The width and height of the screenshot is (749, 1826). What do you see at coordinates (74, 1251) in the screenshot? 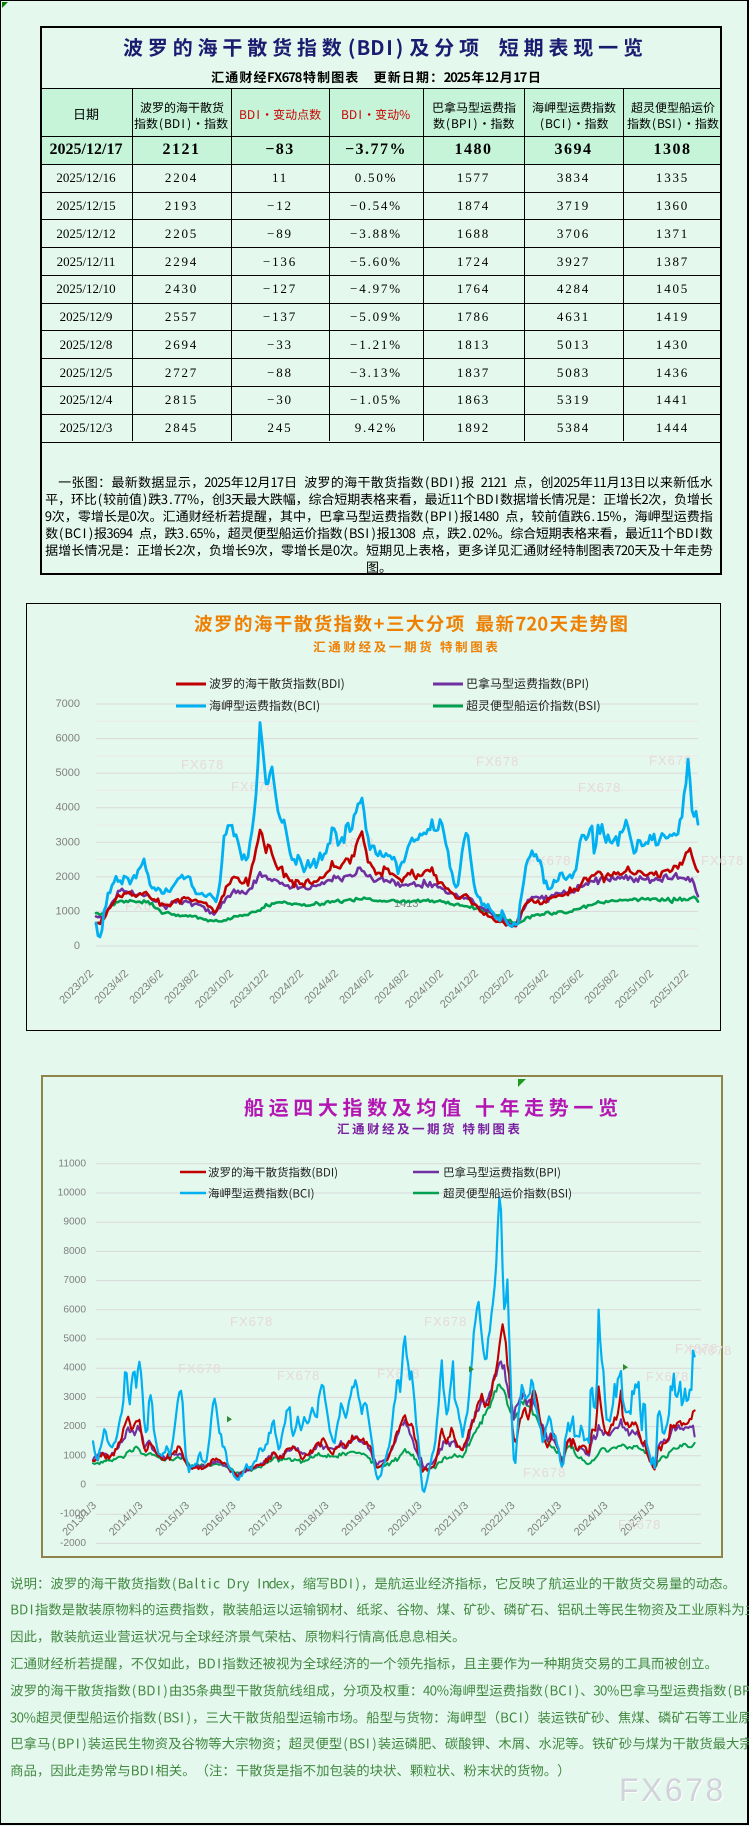
I see `svg-text: 8000` at bounding box center [74, 1251].